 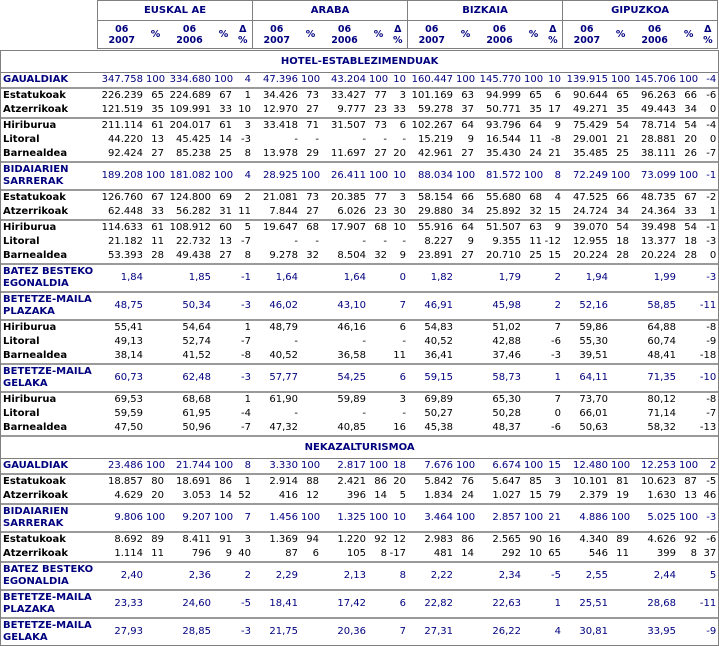 I want to click on data-cell: 22.732, so click(x=193, y=241).